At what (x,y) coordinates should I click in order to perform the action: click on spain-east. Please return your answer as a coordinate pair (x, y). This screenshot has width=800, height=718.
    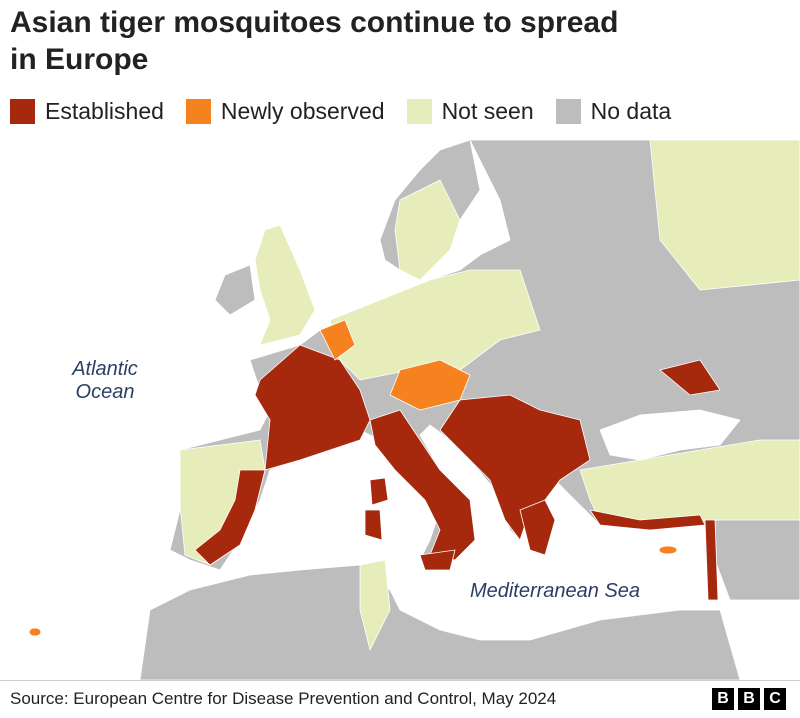
    Looking at the image, I should click on (230, 517).